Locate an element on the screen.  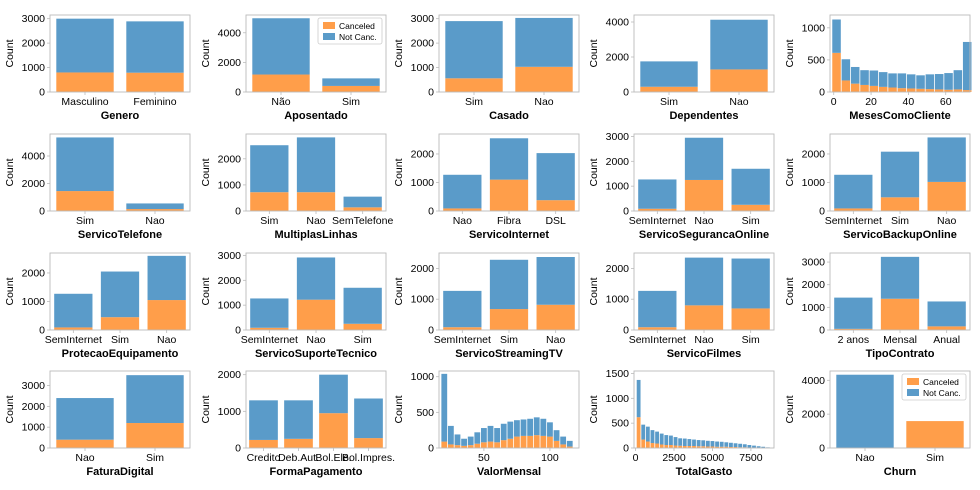
x-axis-label: ServicoFilmes is located at coordinates (704, 354).